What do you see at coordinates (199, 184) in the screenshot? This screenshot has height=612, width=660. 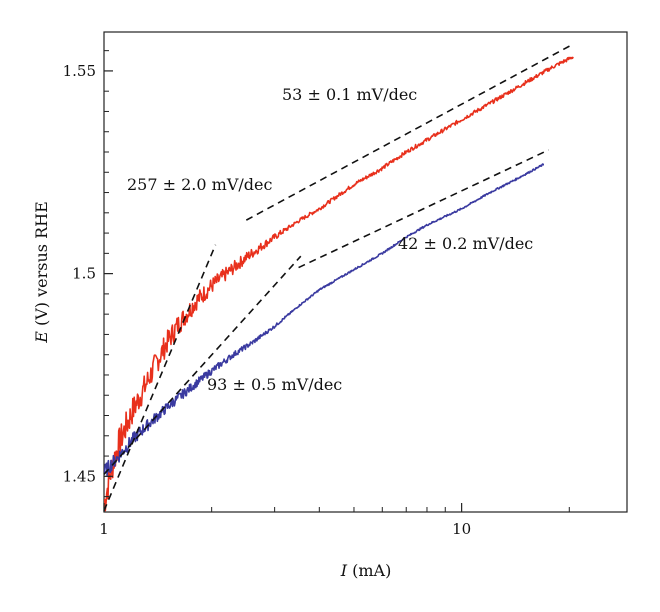 I see `annotation-257: 257 ± 2.0 mV/dec` at bounding box center [199, 184].